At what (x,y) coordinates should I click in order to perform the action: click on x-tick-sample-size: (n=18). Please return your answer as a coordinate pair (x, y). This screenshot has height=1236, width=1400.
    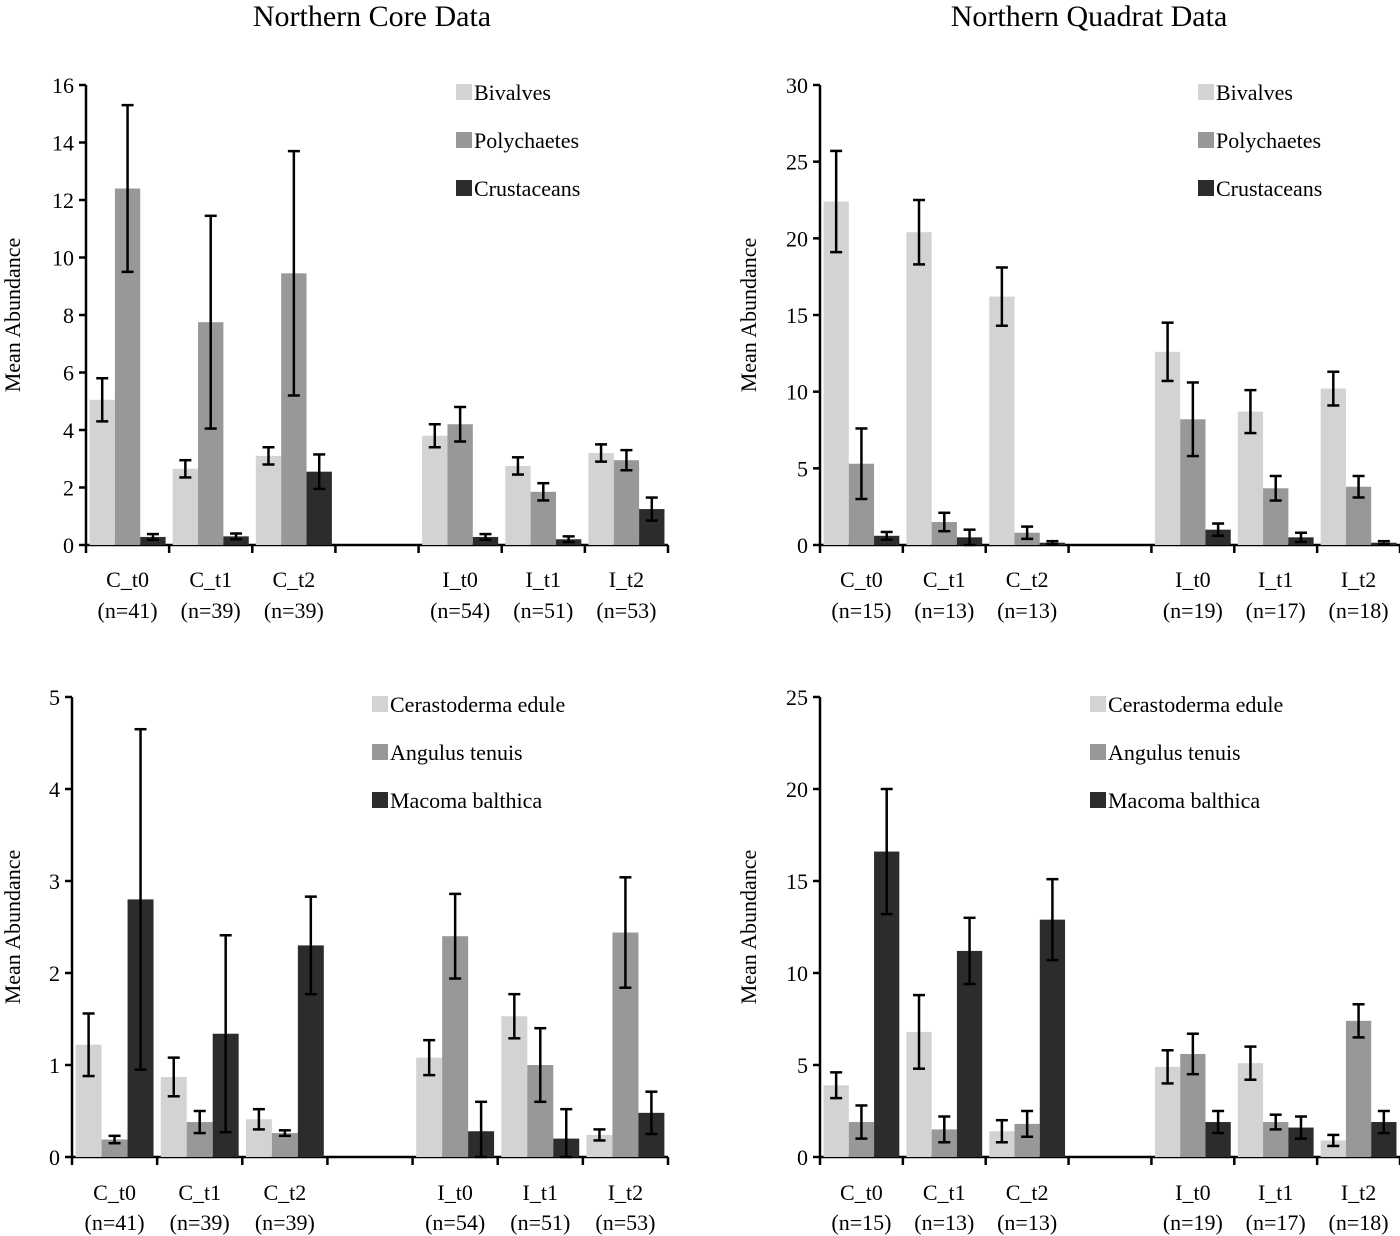
    Looking at the image, I should click on (1359, 610).